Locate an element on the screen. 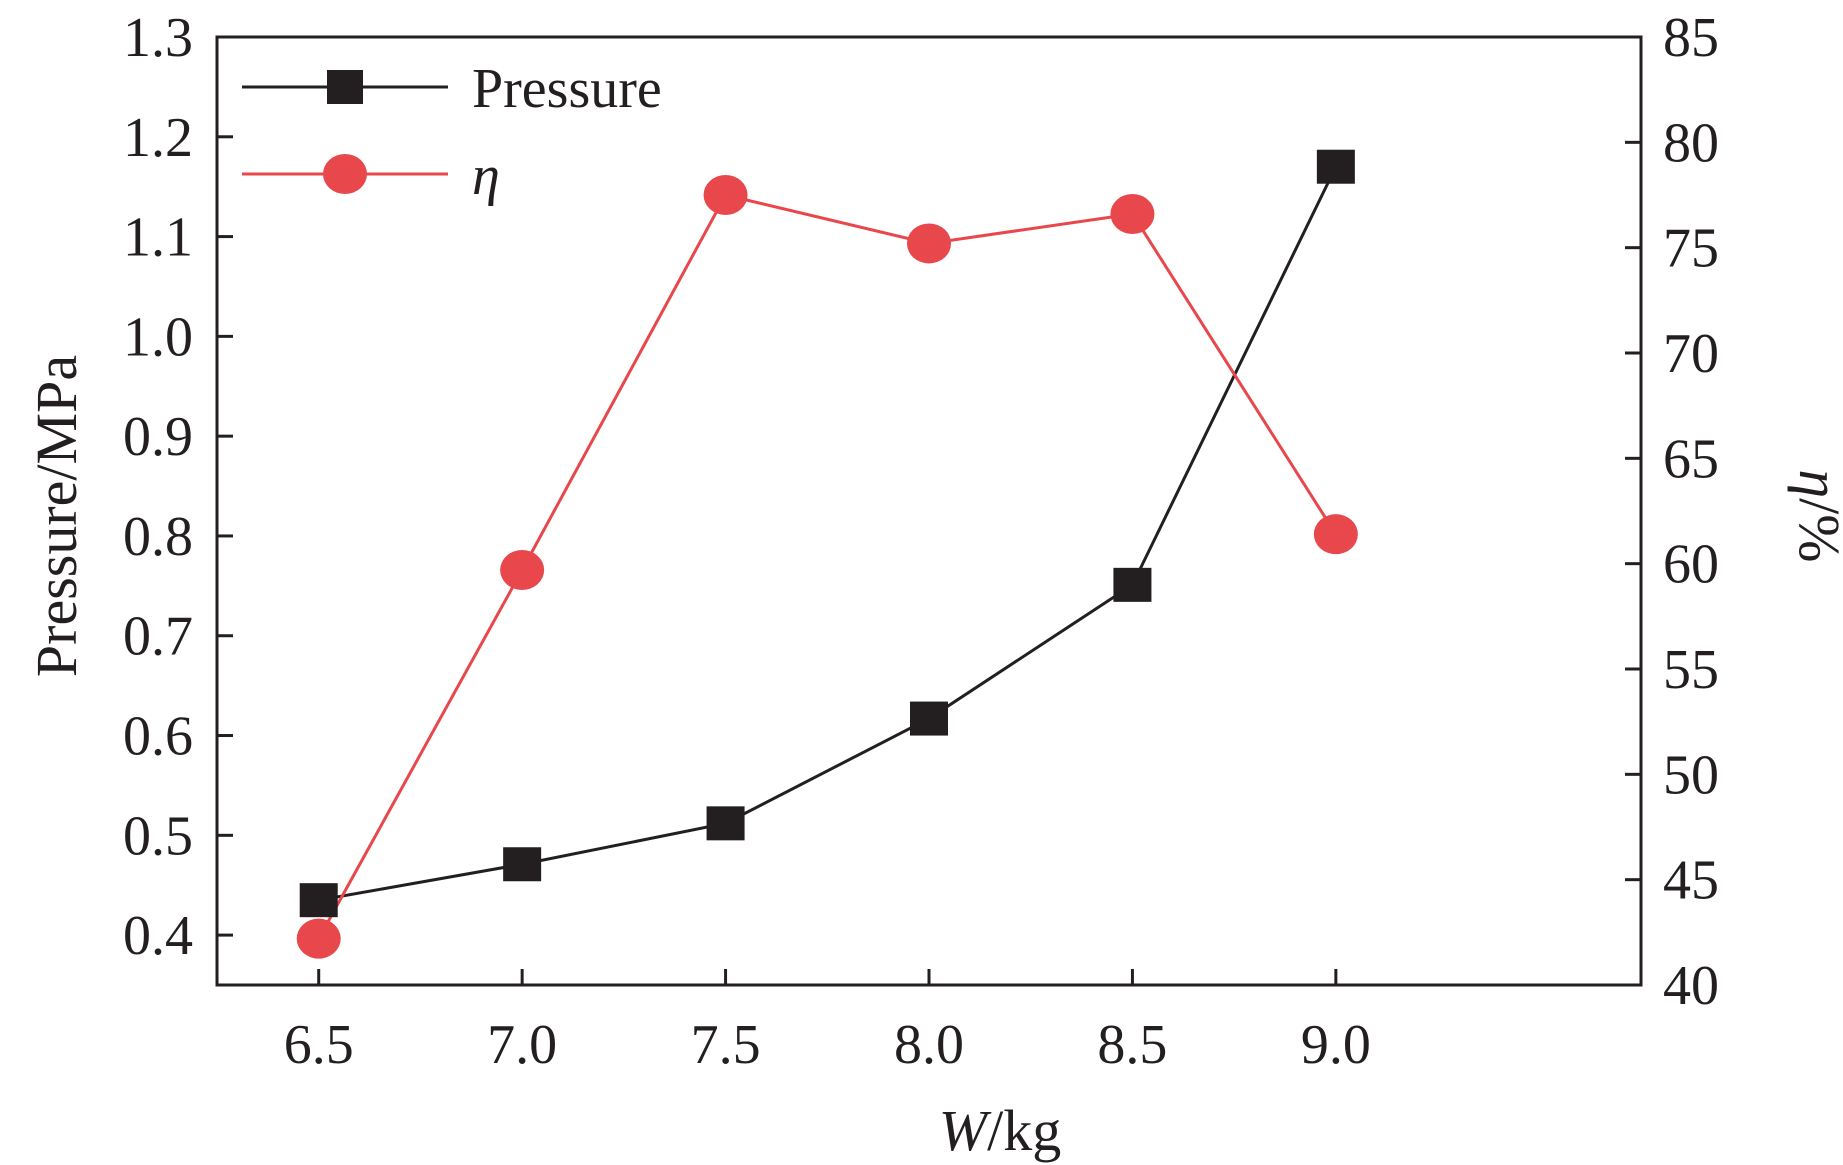 Image resolution: width=1843 pixels, height=1165 pixels. x-tick-label: 7.0 is located at coordinates (522, 1045).